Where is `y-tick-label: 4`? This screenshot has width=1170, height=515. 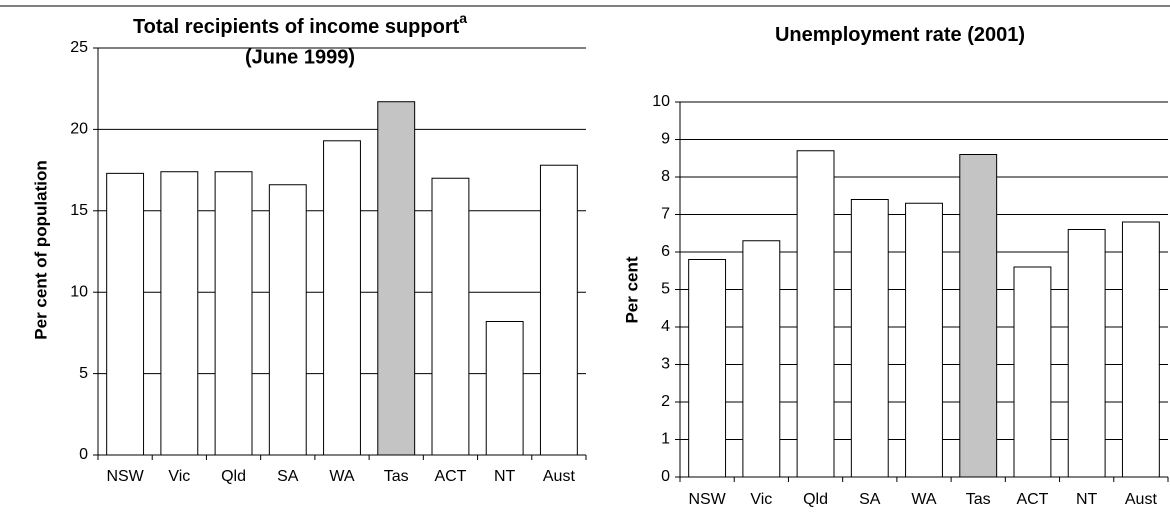
y-tick-label: 4 is located at coordinates (665, 326).